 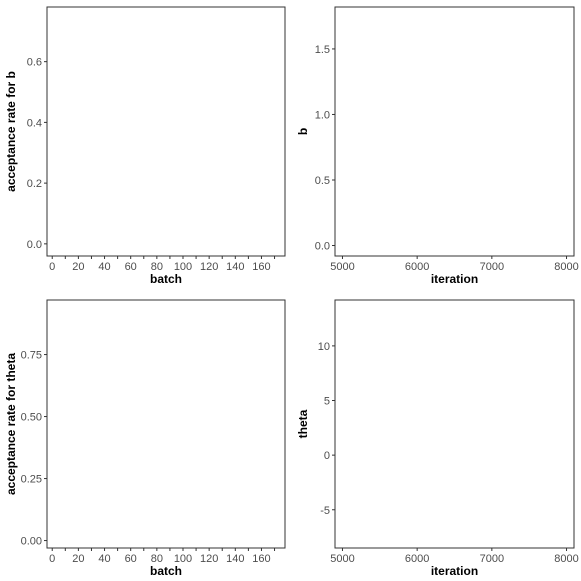 What do you see at coordinates (52, 267) in the screenshot?
I see `b-acceptance-x-tick-label: 0` at bounding box center [52, 267].